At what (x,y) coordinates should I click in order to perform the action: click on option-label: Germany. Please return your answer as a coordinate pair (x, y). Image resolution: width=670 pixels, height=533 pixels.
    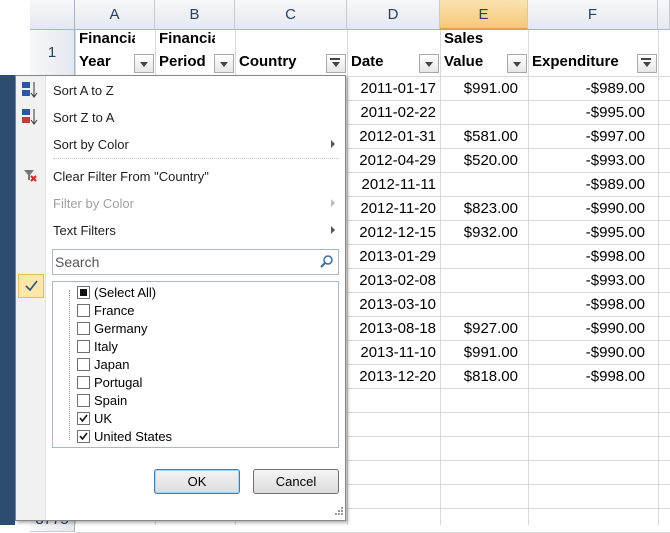
    Looking at the image, I should click on (121, 328).